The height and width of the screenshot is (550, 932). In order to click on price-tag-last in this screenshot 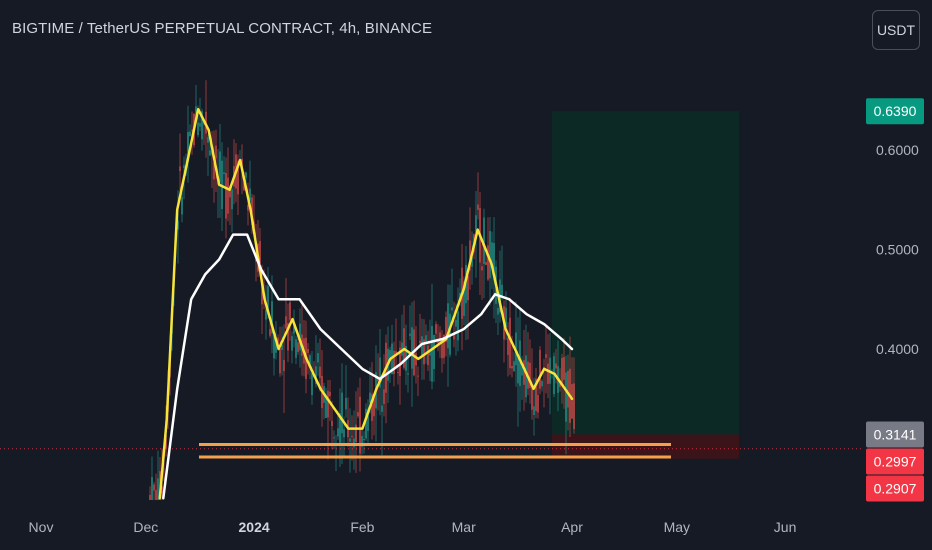, I will do `click(895, 461)`.